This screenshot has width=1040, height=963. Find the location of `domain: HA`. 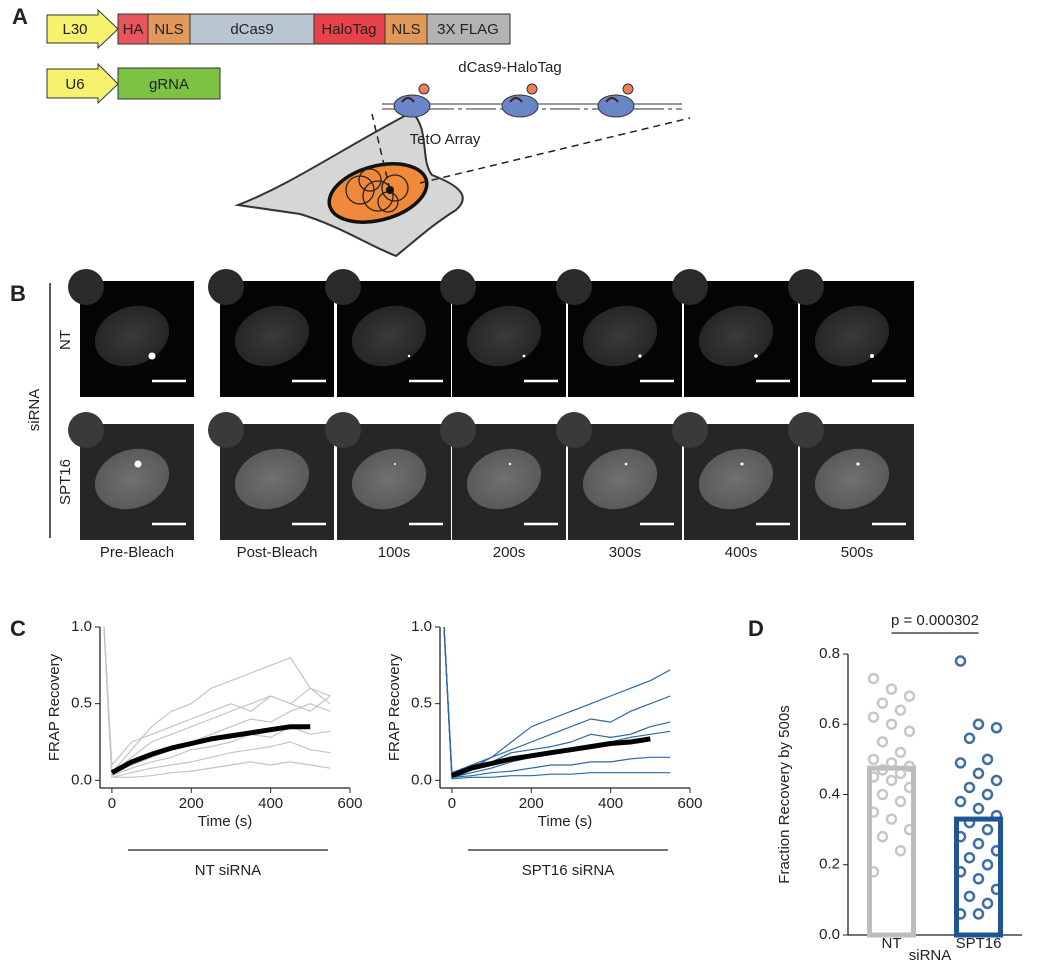

domain: HA is located at coordinates (133, 29).